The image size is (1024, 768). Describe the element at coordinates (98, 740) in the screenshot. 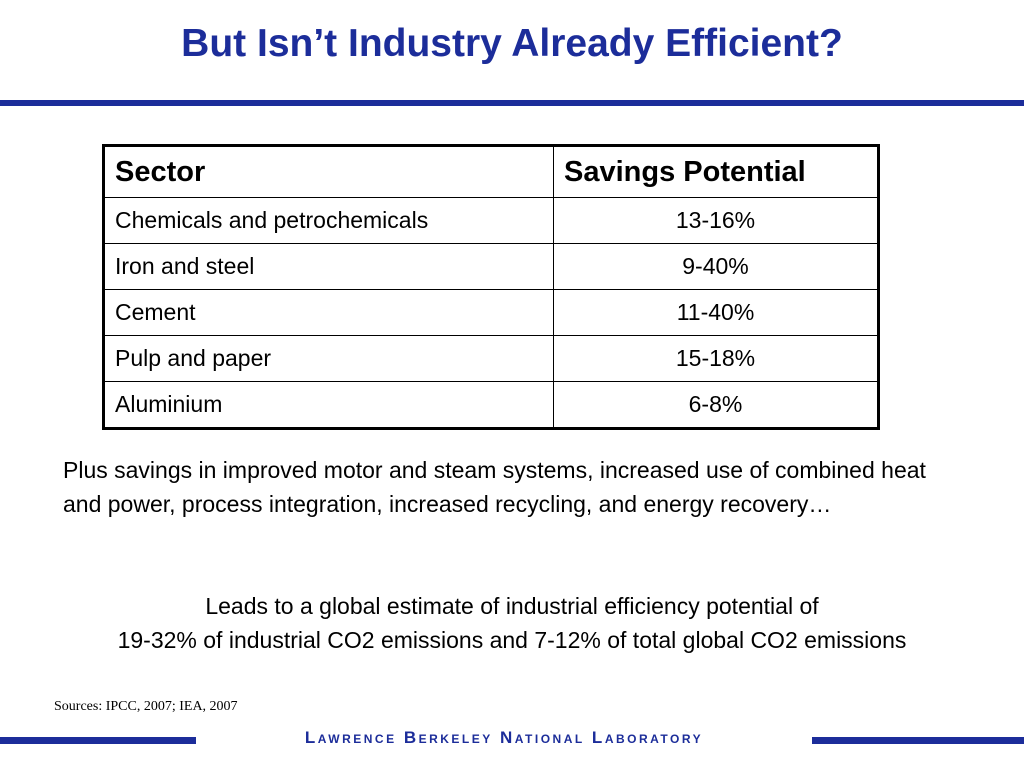

I see `footer-rule-left` at that location.